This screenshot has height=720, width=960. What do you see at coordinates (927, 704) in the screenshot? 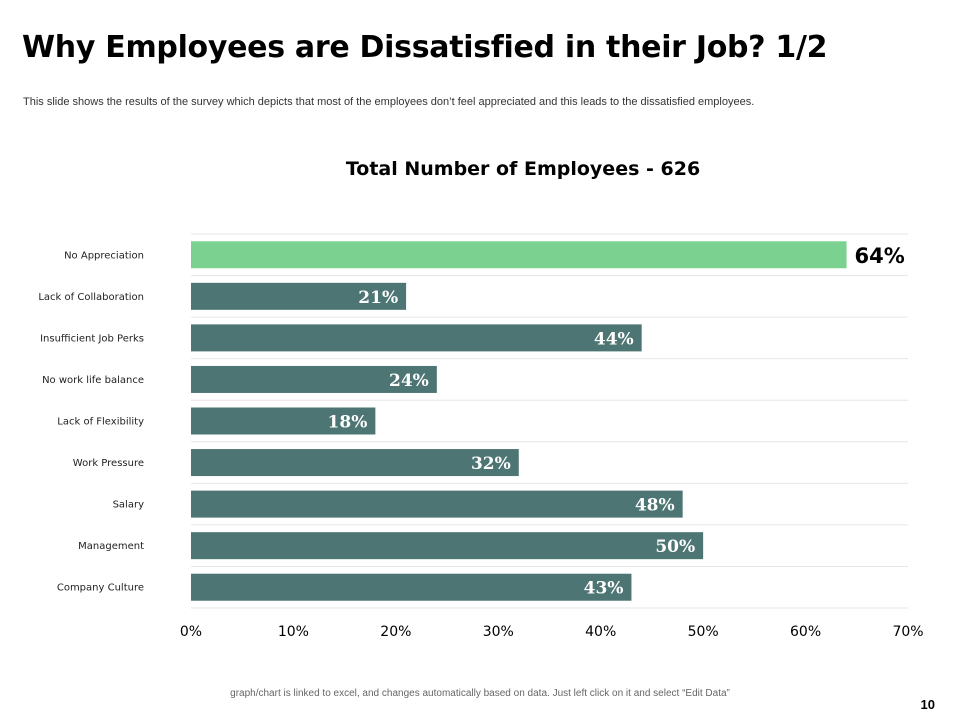
I see `page-number: 10` at bounding box center [927, 704].